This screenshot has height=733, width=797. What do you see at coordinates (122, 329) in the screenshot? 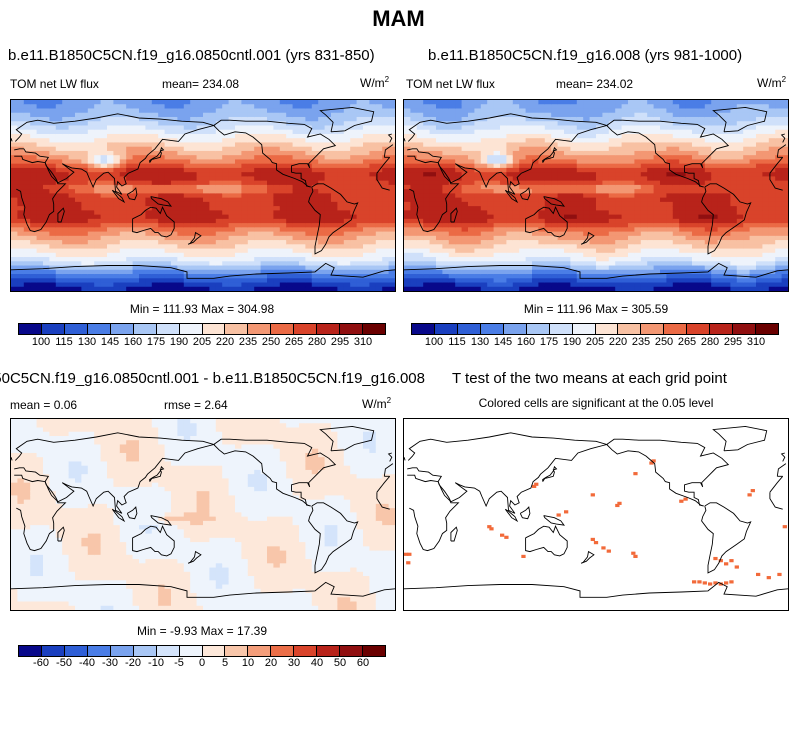
I see `panel1-colorbar-cell` at bounding box center [122, 329].